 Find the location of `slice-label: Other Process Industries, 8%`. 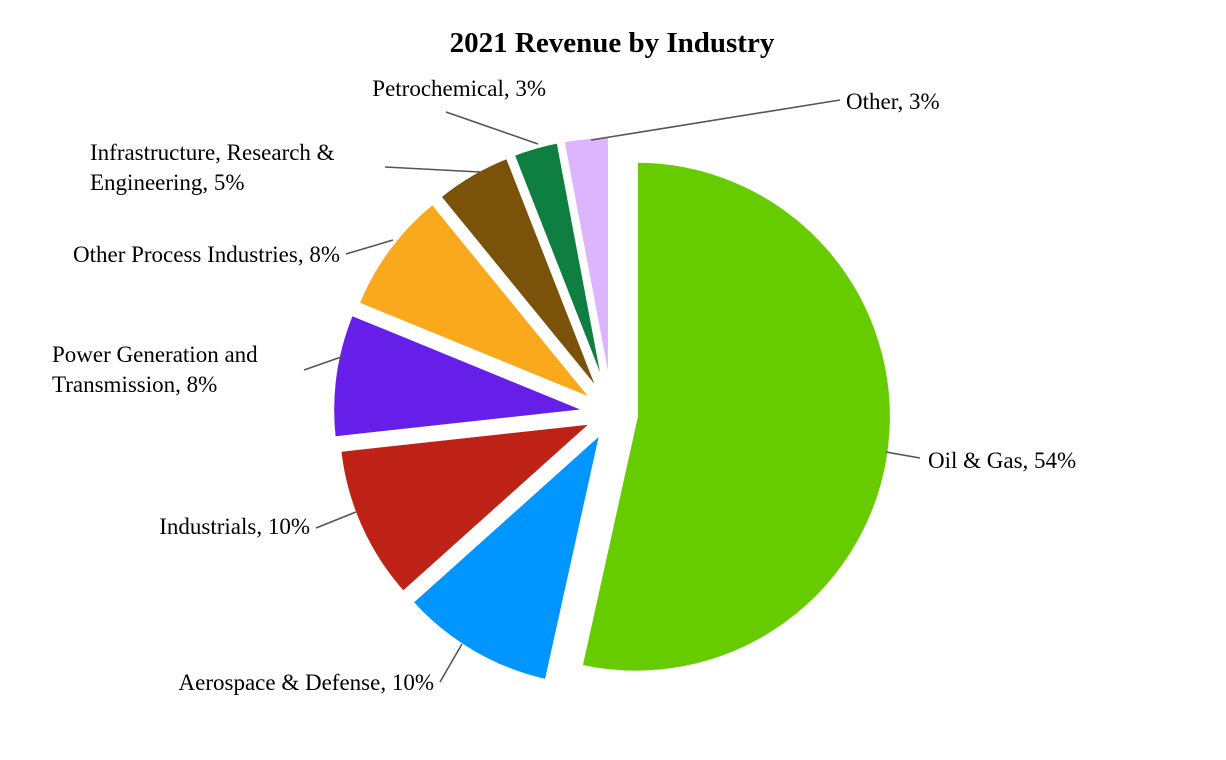

slice-label: Other Process Industries, 8% is located at coordinates (206, 254).